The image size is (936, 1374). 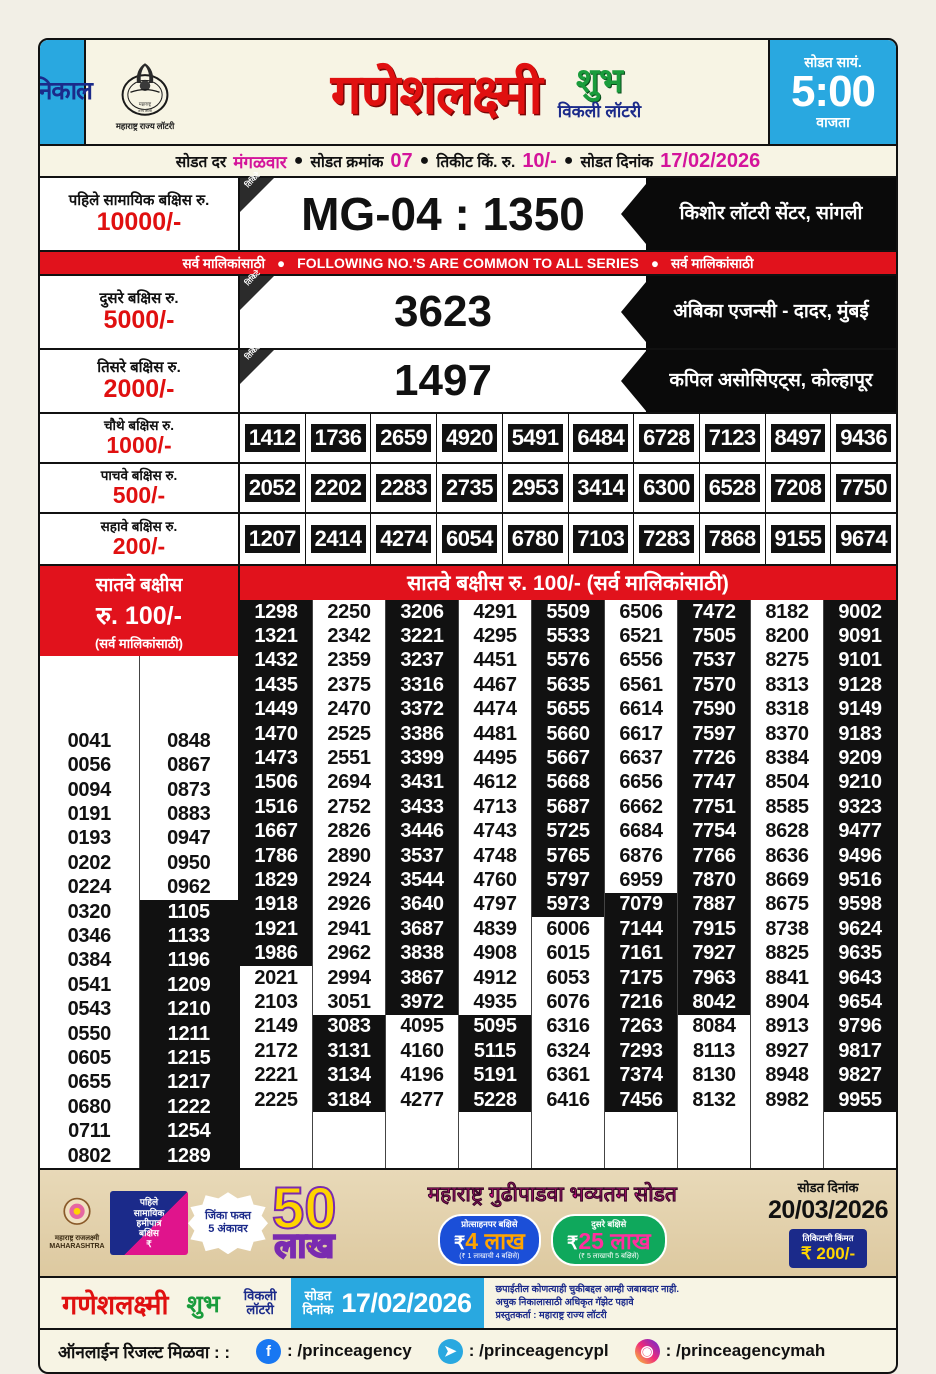 I want to click on social-telegram: ➤ : /princeagencypl, so click(x=523, y=1351).